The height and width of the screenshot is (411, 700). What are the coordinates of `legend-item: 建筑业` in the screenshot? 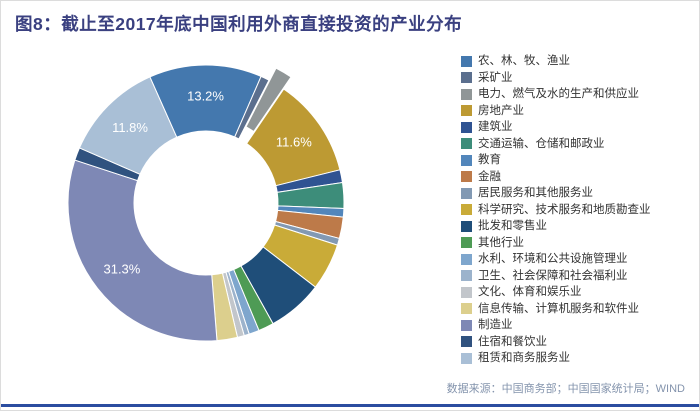 It's located at (578, 127).